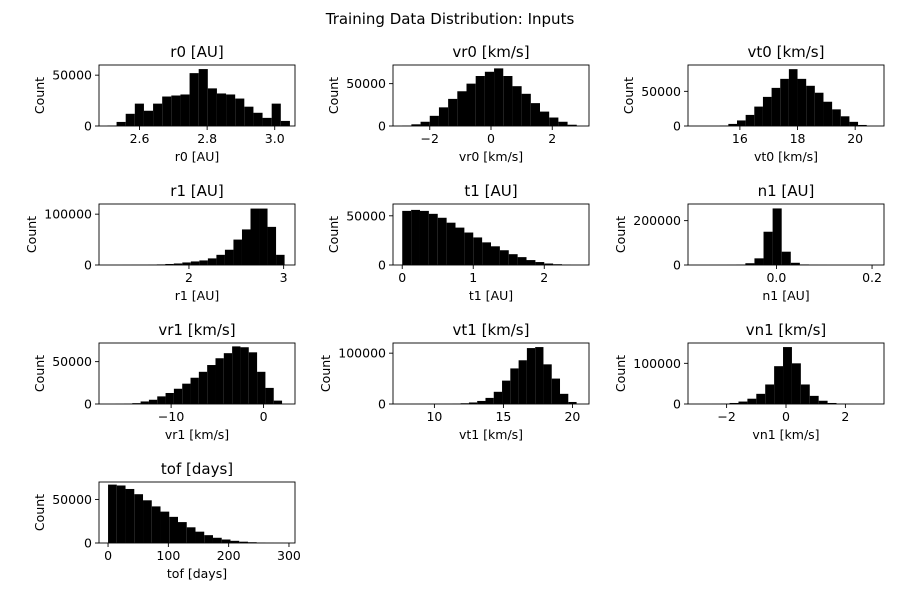 This screenshot has width=900, height=600. Describe the element at coordinates (657, 220) in the screenshot. I see `y-tick-label: 200000` at that location.